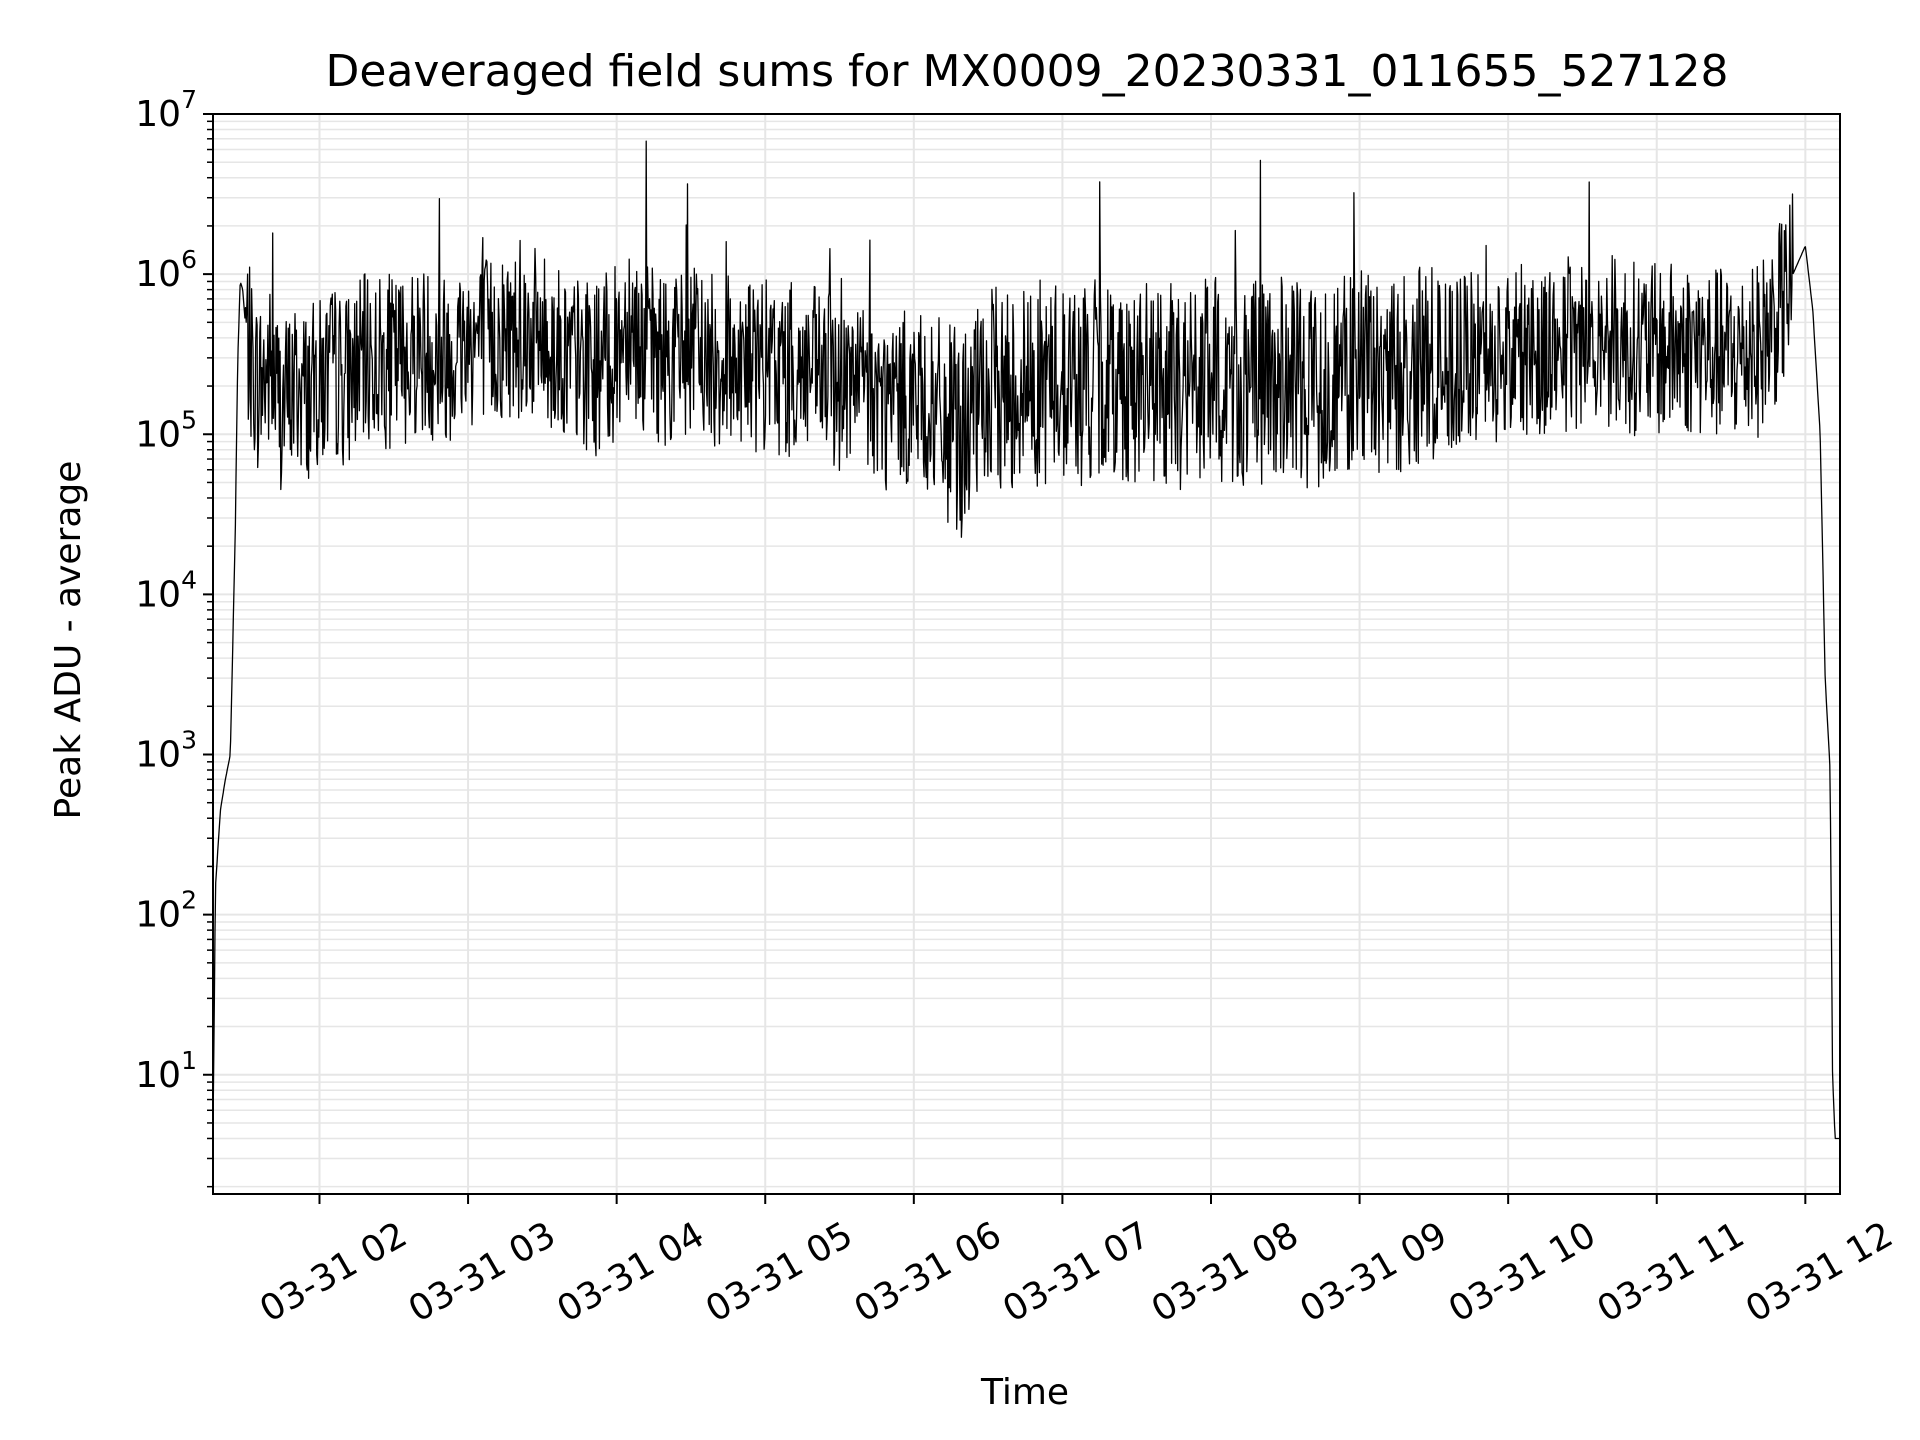  Describe the element at coordinates (1024, 1392) in the screenshot. I see `x-axis-label: Time` at that location.